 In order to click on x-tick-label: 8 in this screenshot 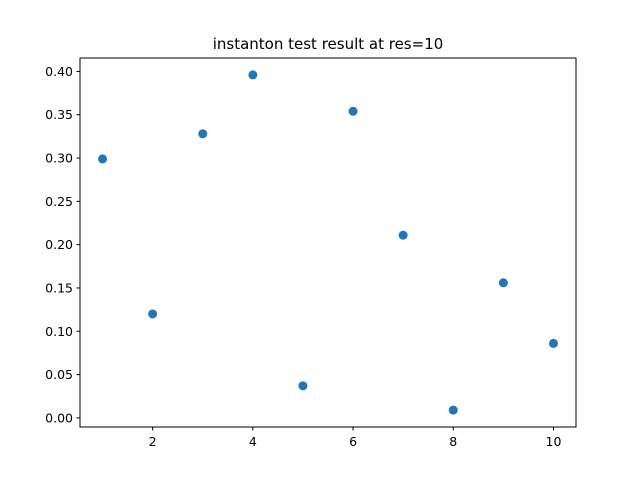, I will do `click(453, 441)`.